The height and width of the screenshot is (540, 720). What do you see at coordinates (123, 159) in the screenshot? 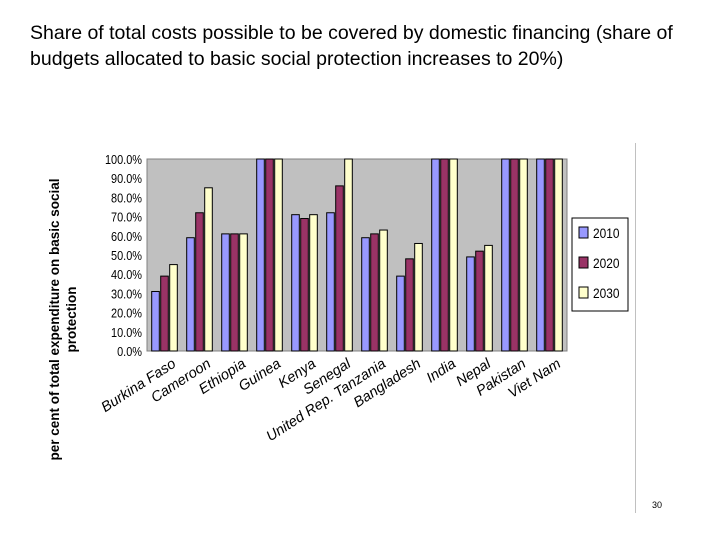
I see `y-tick-label: 100.0%` at bounding box center [123, 159].